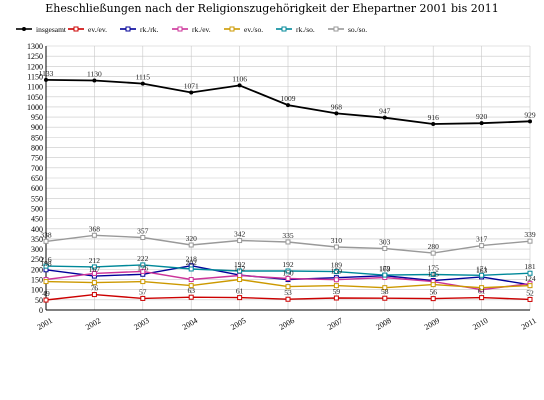 Image resolution: width=544 pixels, height=400 pixels. What do you see at coordinates (190, 324) in the screenshot?
I see `x-tick-label: 2004` at bounding box center [190, 324].